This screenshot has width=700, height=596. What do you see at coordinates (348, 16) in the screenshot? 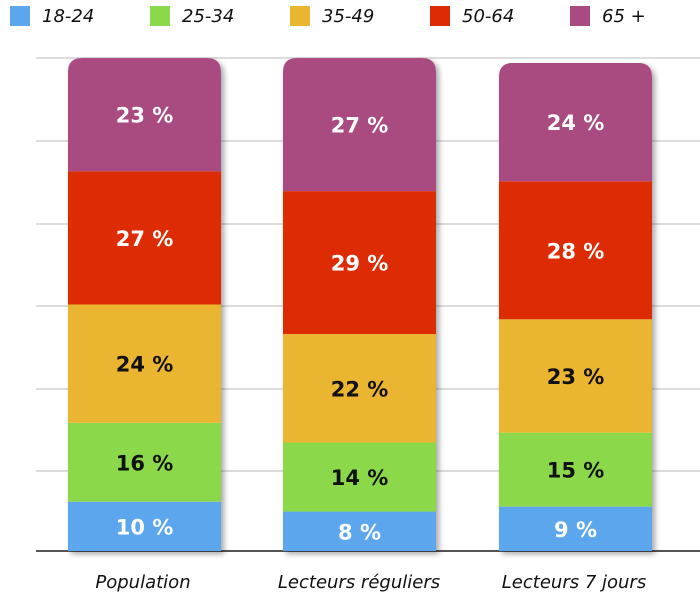
I see `legend-label: 35-49` at bounding box center [348, 16].